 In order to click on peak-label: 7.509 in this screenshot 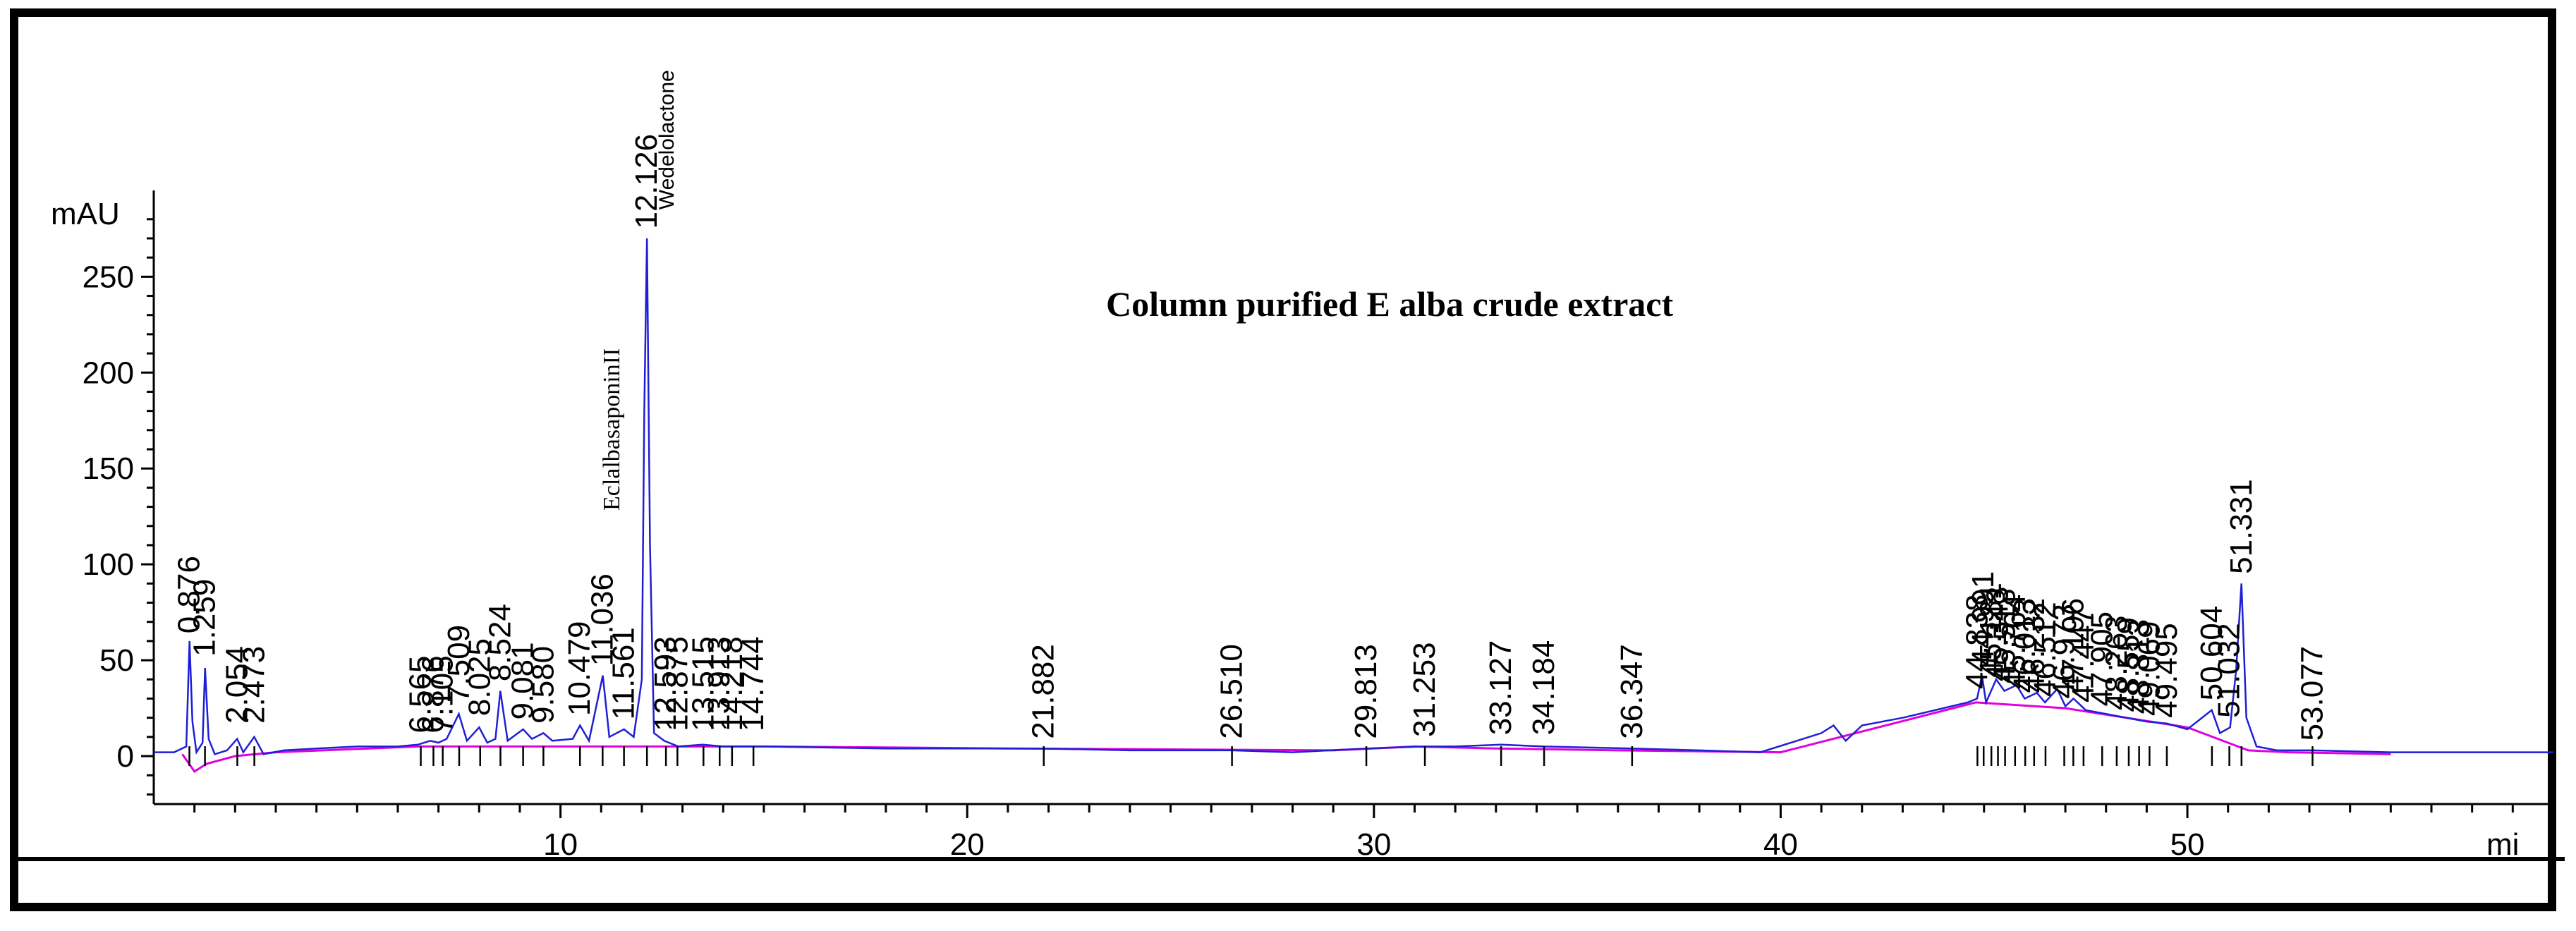, I will do `click(459, 663)`.